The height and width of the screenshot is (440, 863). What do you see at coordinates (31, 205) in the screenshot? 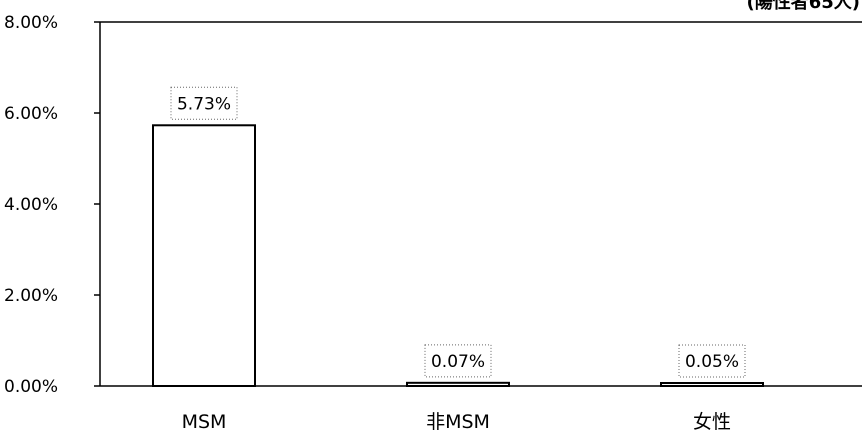
I see `y-tick-label: 4.00%` at bounding box center [31, 205].